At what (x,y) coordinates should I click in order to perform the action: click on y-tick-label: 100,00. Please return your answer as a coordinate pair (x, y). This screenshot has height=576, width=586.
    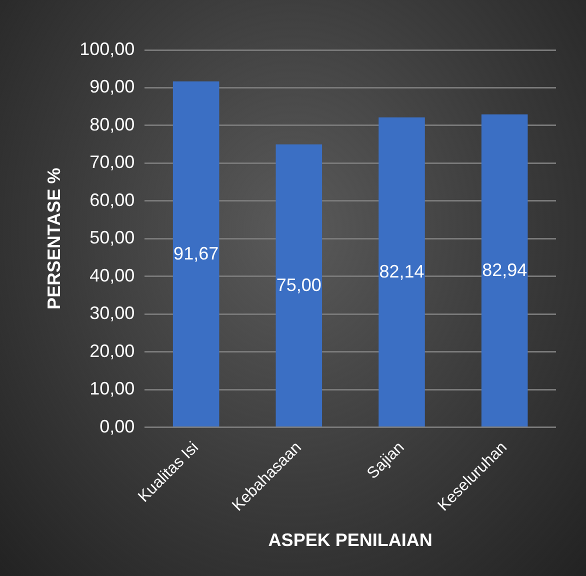
    Looking at the image, I should click on (107, 48).